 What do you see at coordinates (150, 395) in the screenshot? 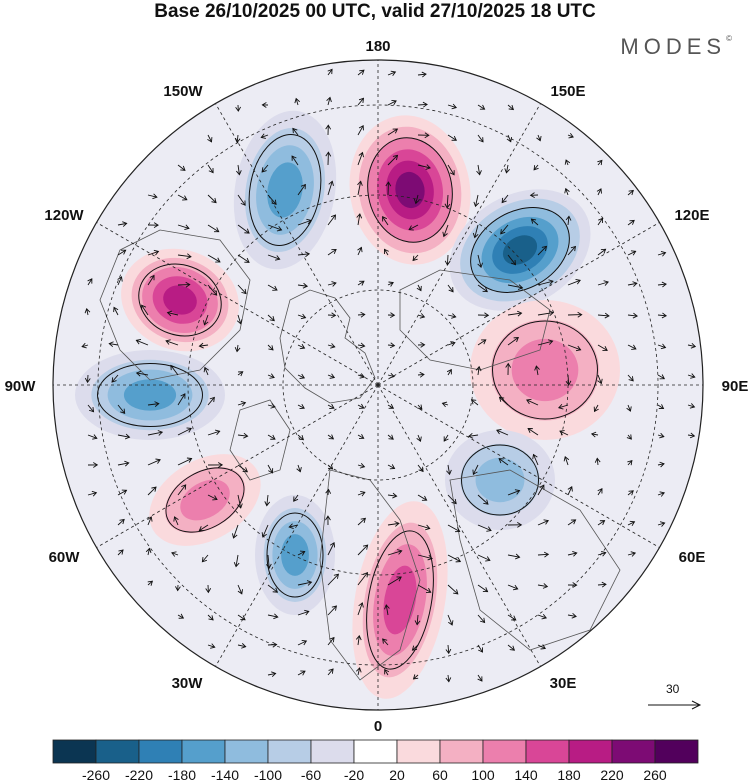
I see `anomaly-negative-west` at bounding box center [150, 395].